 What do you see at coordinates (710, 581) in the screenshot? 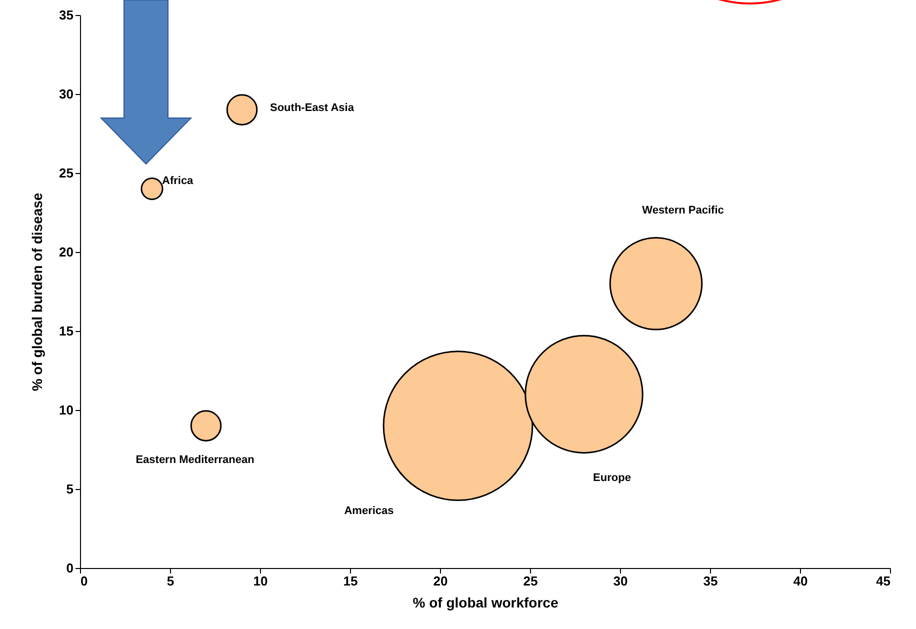
I see `x-tick-label: 35` at bounding box center [710, 581].